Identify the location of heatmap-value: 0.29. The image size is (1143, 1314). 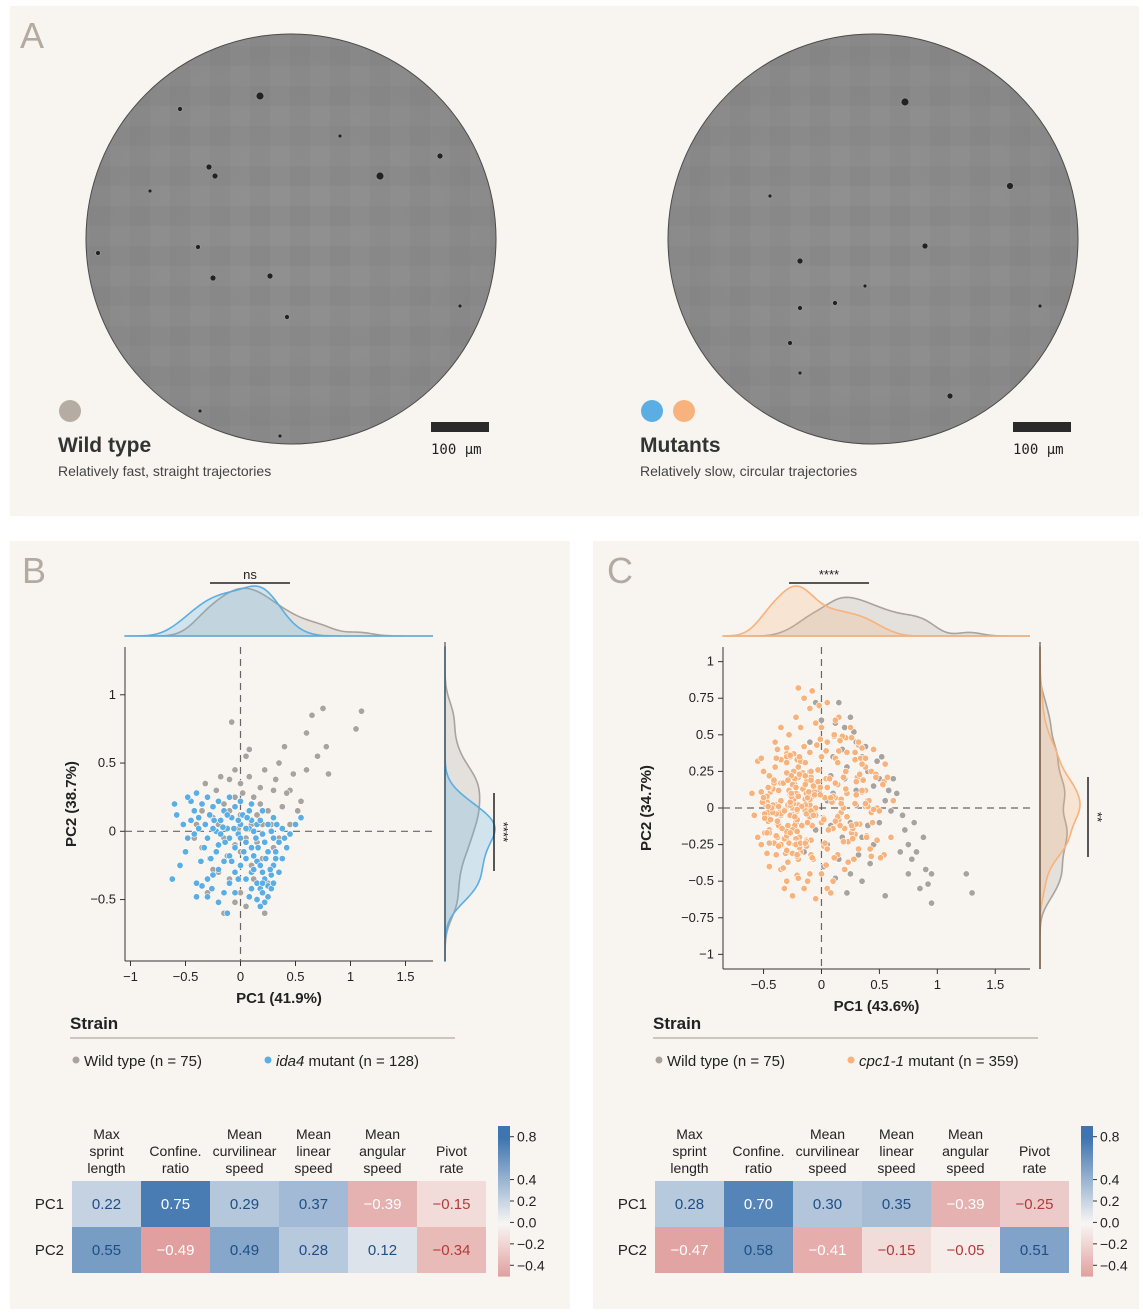
(244, 1204).